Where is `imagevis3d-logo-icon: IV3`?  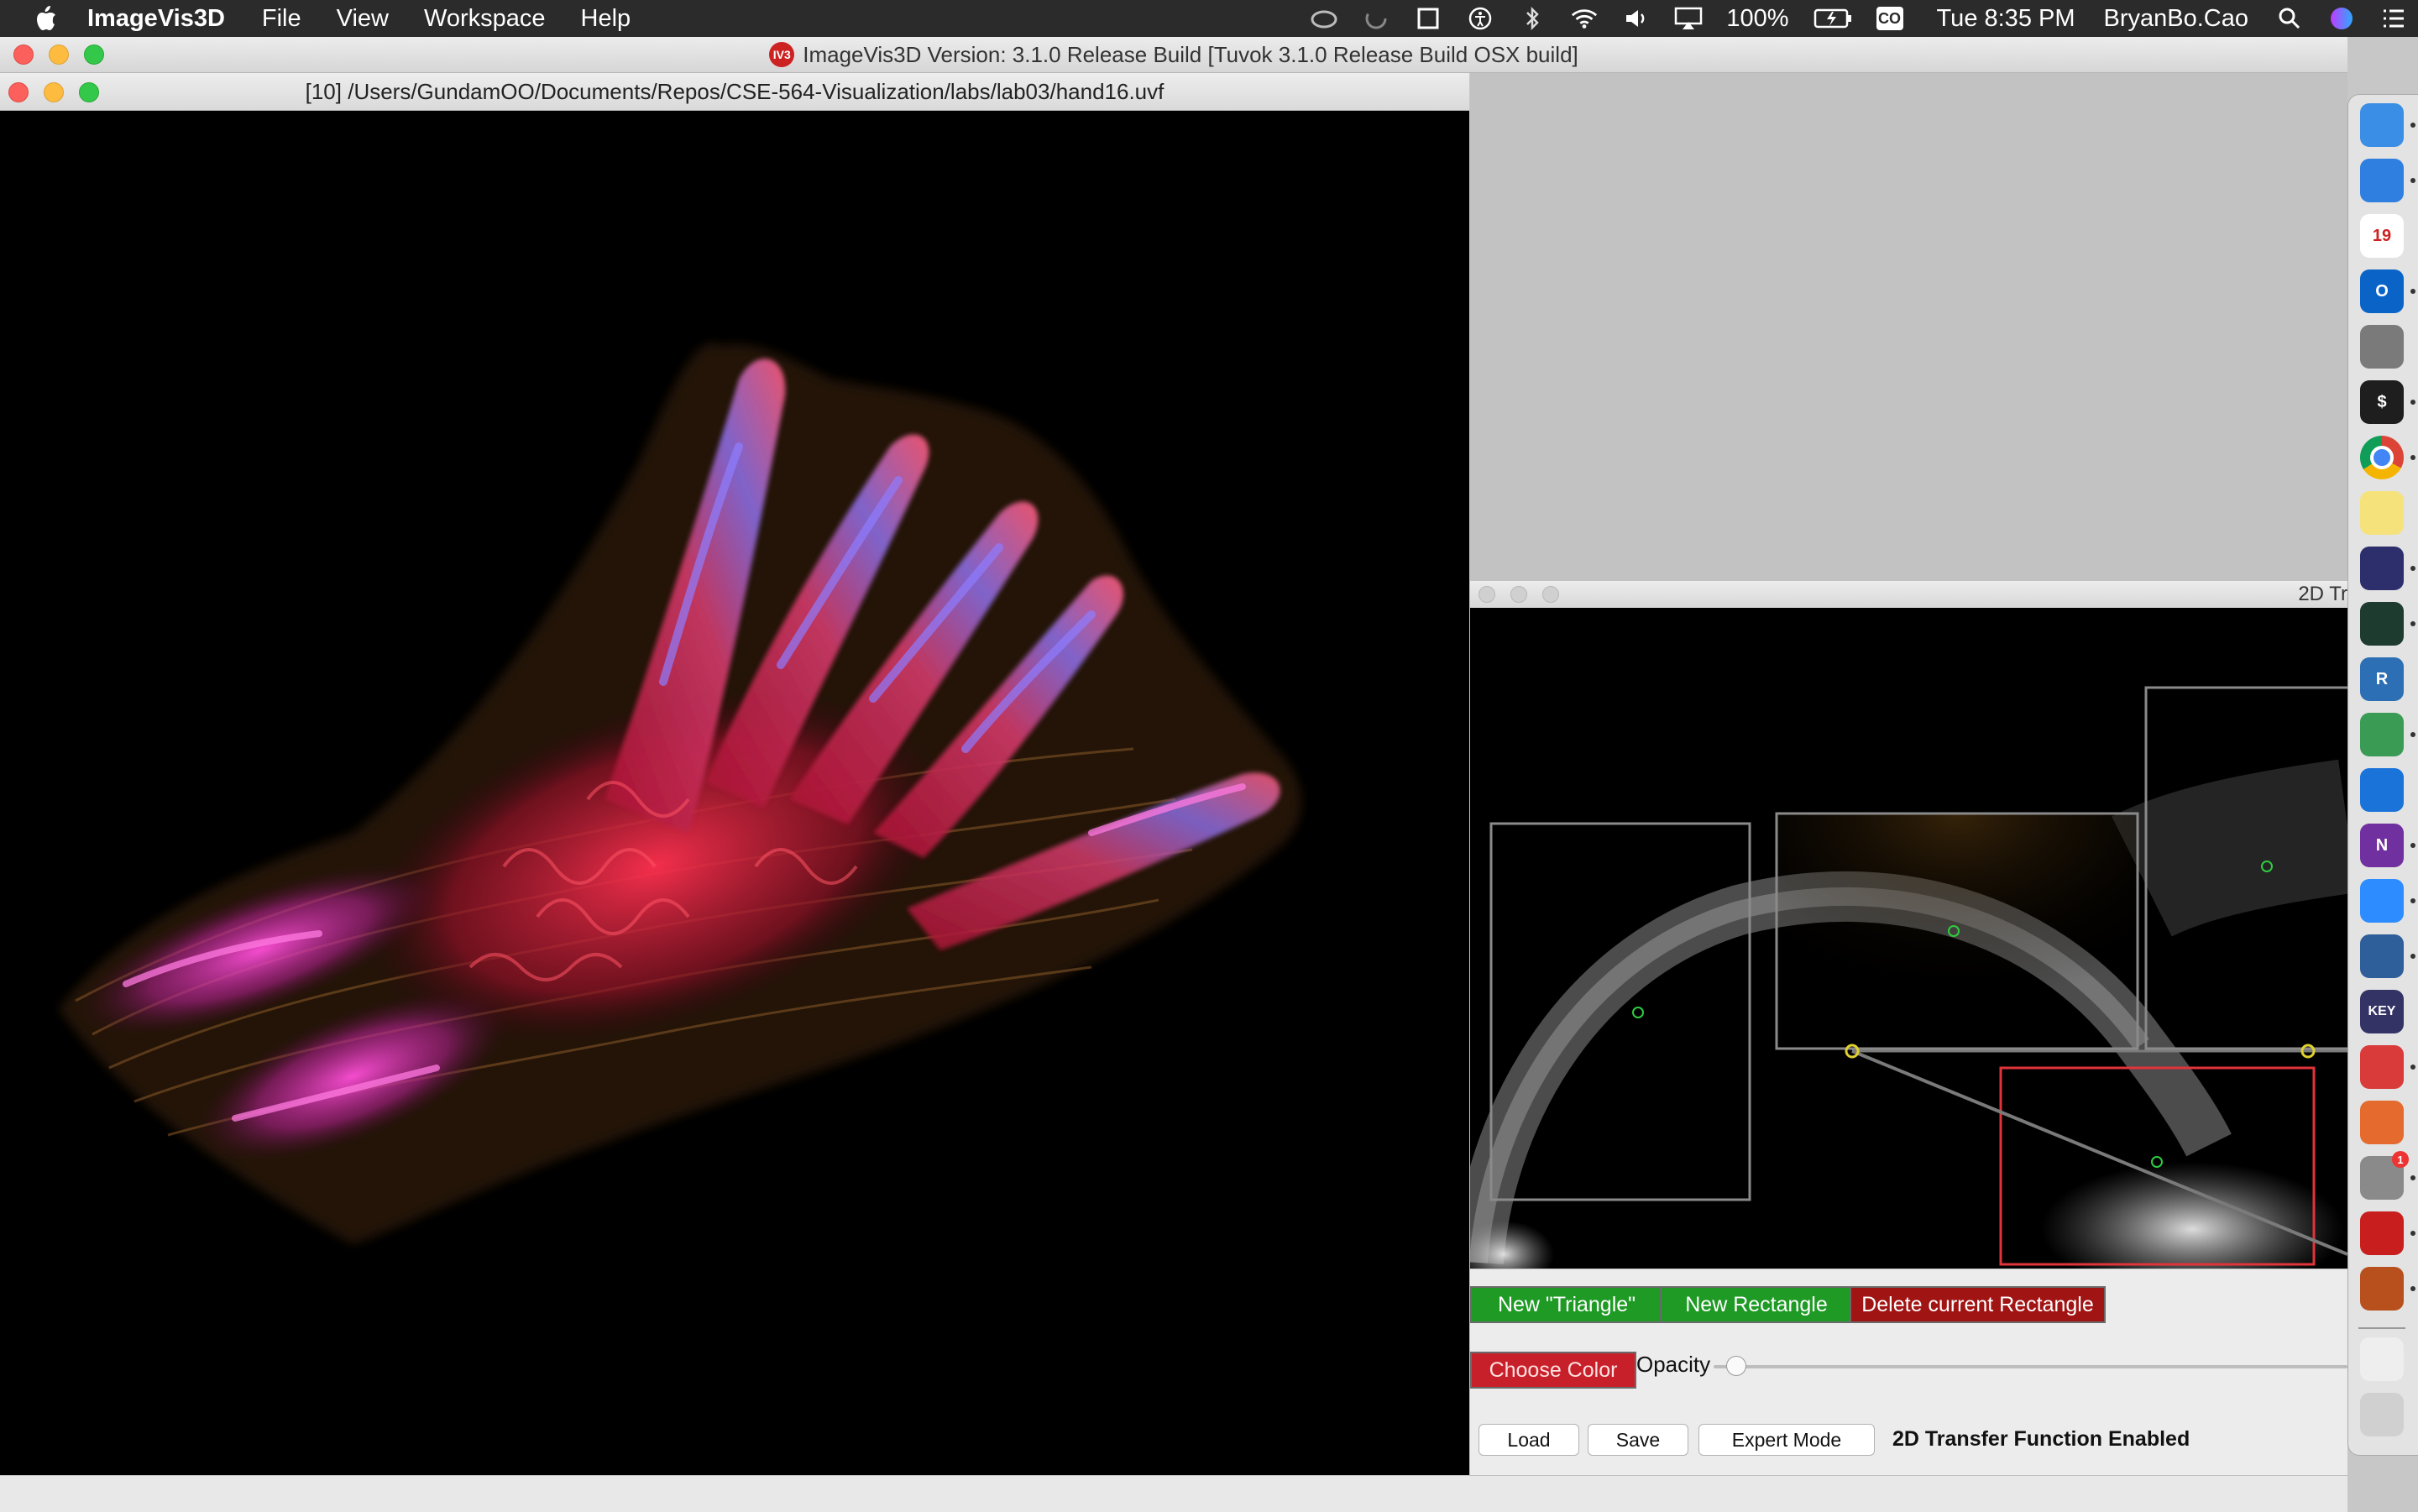
imagevis3d-logo-icon: IV3 is located at coordinates (782, 54).